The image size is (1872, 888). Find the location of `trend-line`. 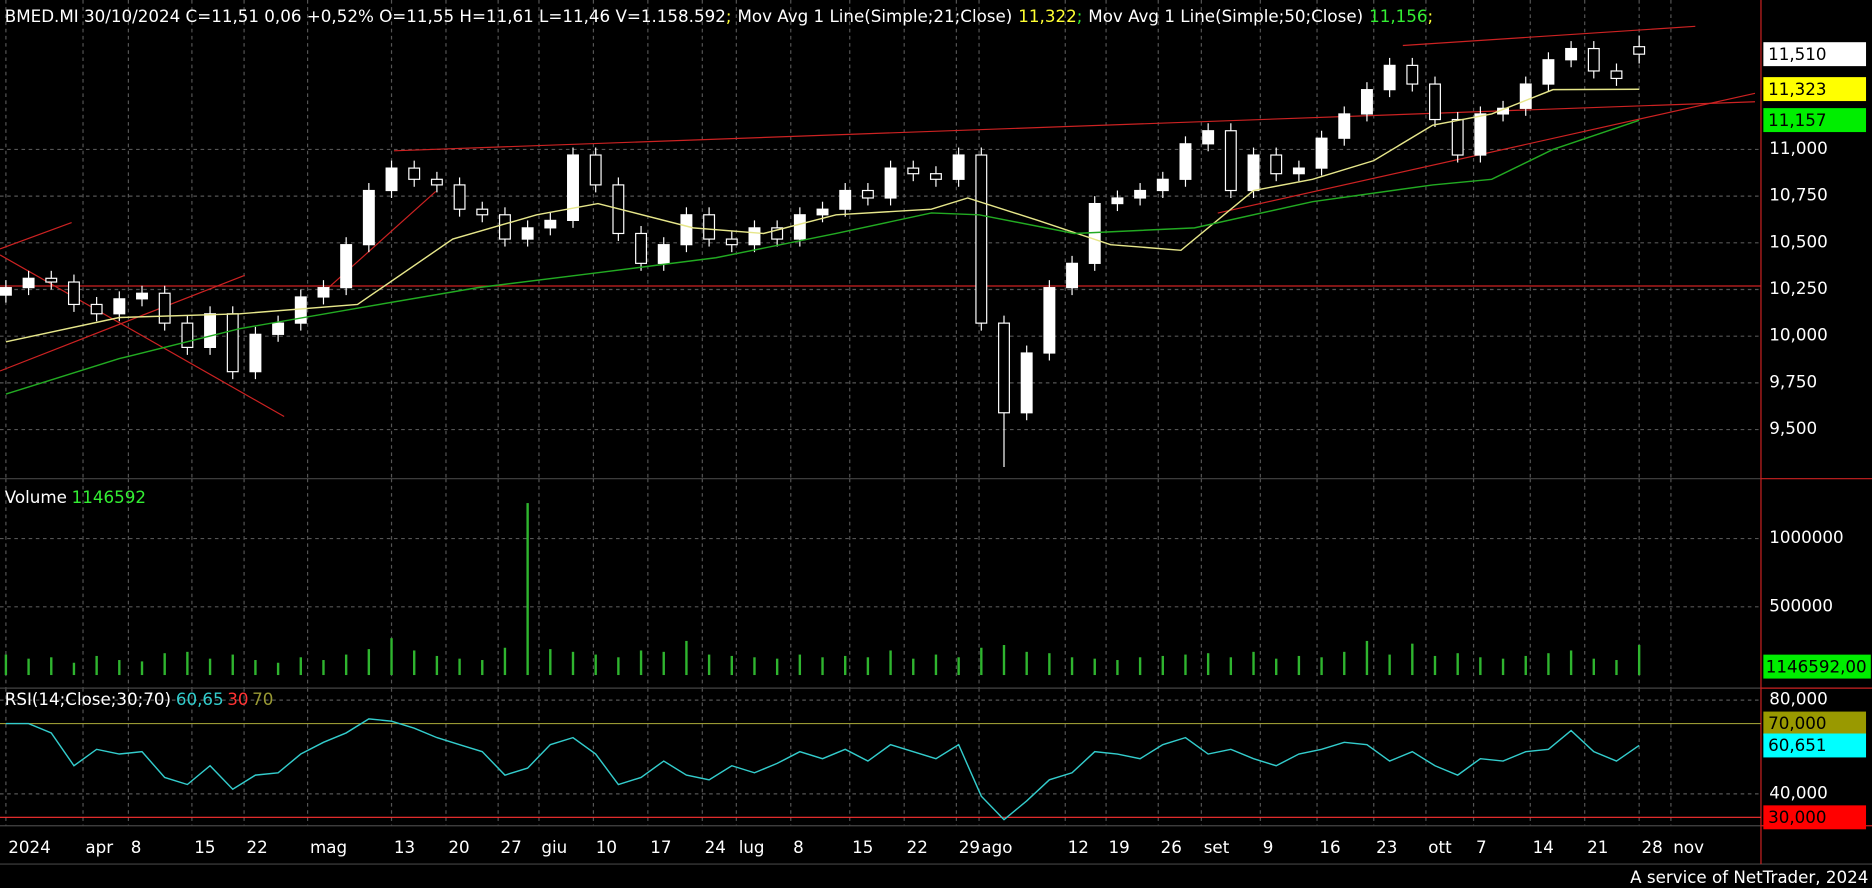

trend-line is located at coordinates (36, 236).